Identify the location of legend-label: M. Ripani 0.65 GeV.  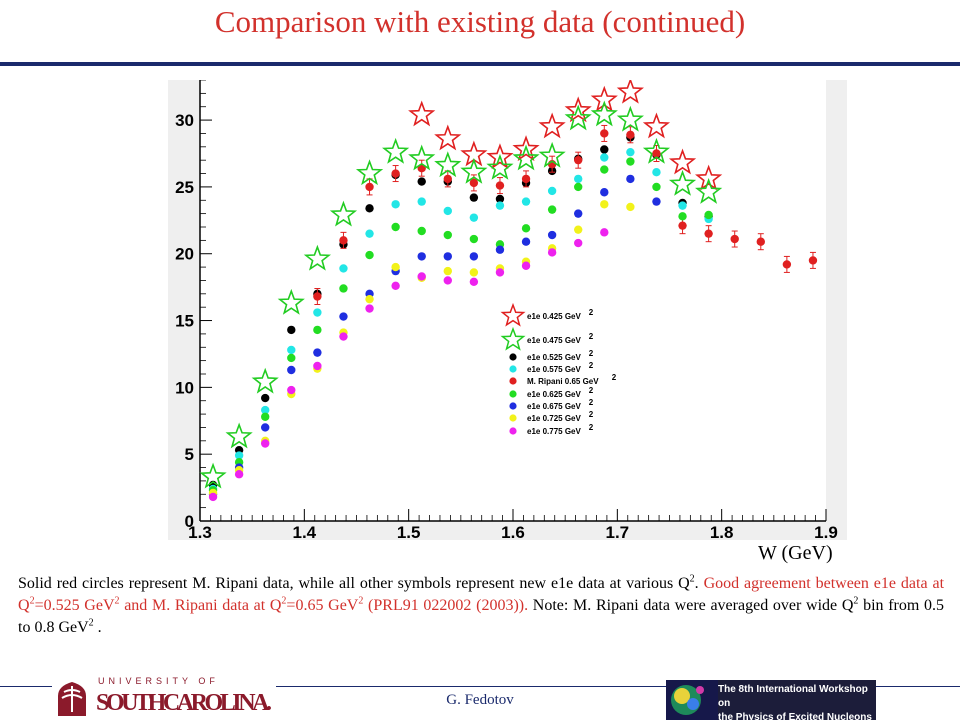
(563, 381).